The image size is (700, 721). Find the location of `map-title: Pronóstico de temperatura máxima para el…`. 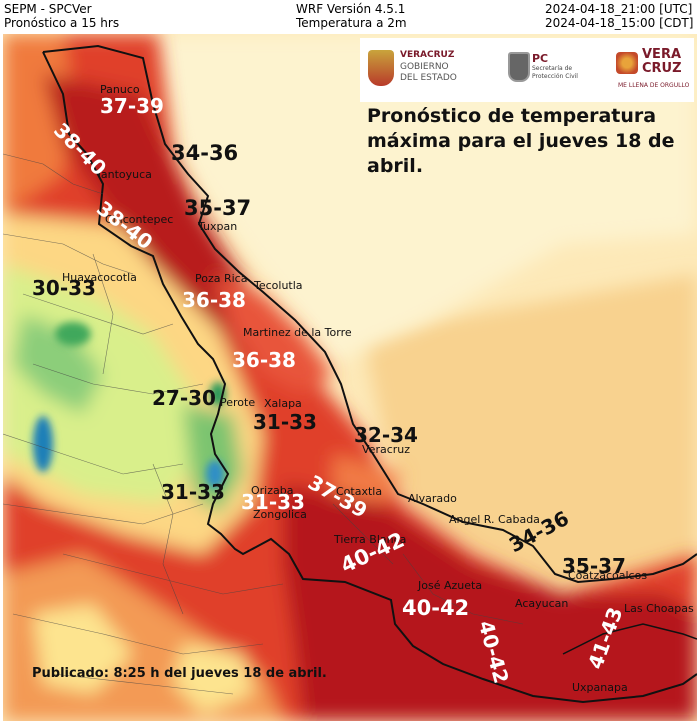

map-title: Pronóstico de temperatura máxima para el… is located at coordinates (521, 141).